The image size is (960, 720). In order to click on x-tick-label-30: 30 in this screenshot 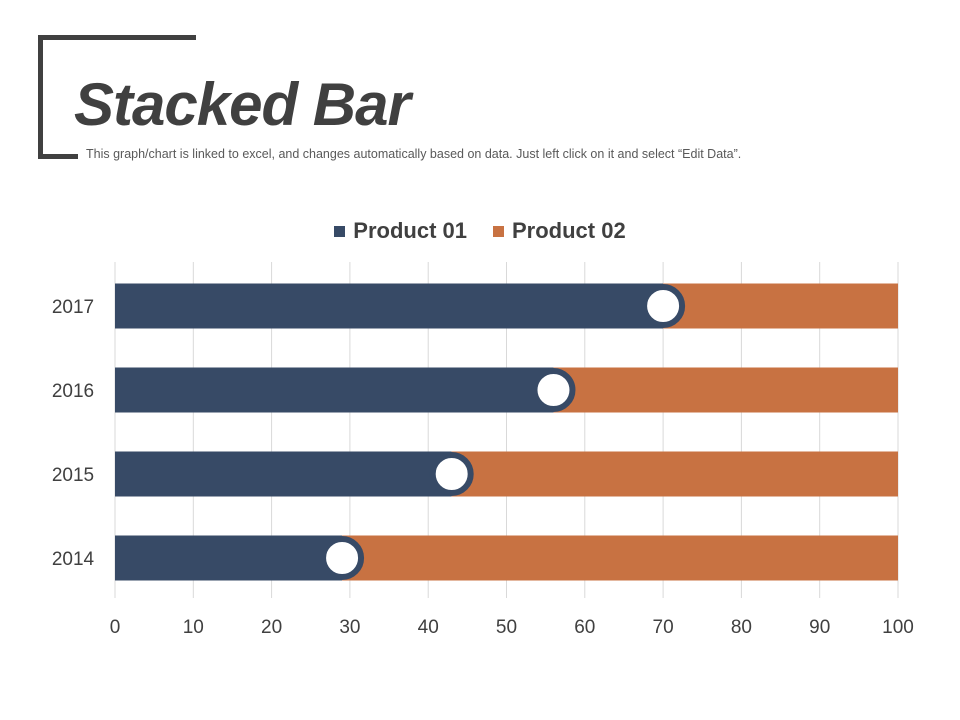, I will do `click(349, 627)`.